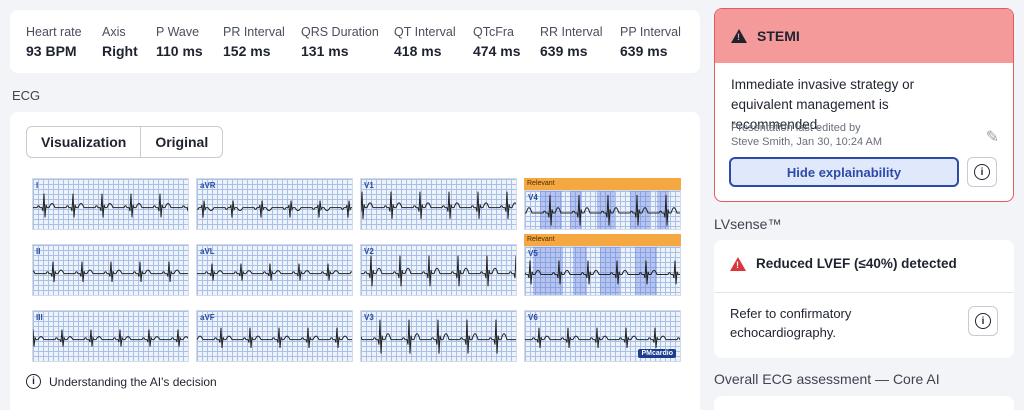 This screenshot has height=410, width=1024. I want to click on tab-original: Original, so click(181, 142).